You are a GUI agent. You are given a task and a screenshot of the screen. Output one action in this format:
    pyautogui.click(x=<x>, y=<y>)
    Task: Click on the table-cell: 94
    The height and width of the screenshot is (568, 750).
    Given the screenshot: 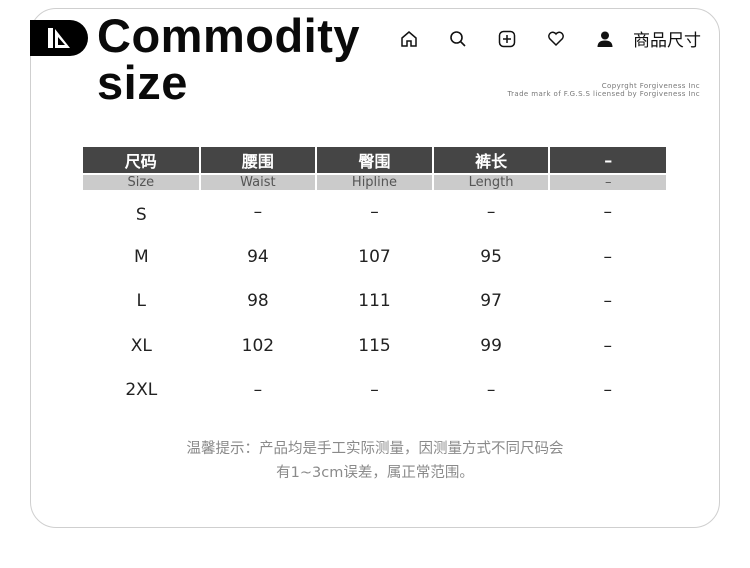 What is the action you would take?
    pyautogui.click(x=258, y=256)
    